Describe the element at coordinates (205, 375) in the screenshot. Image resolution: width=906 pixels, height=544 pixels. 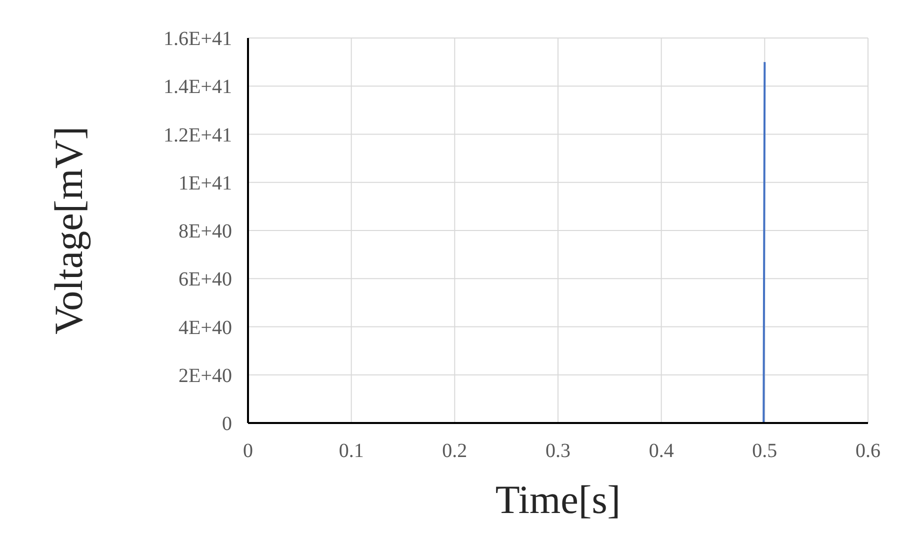
I see `y-tick-label: 2E+40` at that location.